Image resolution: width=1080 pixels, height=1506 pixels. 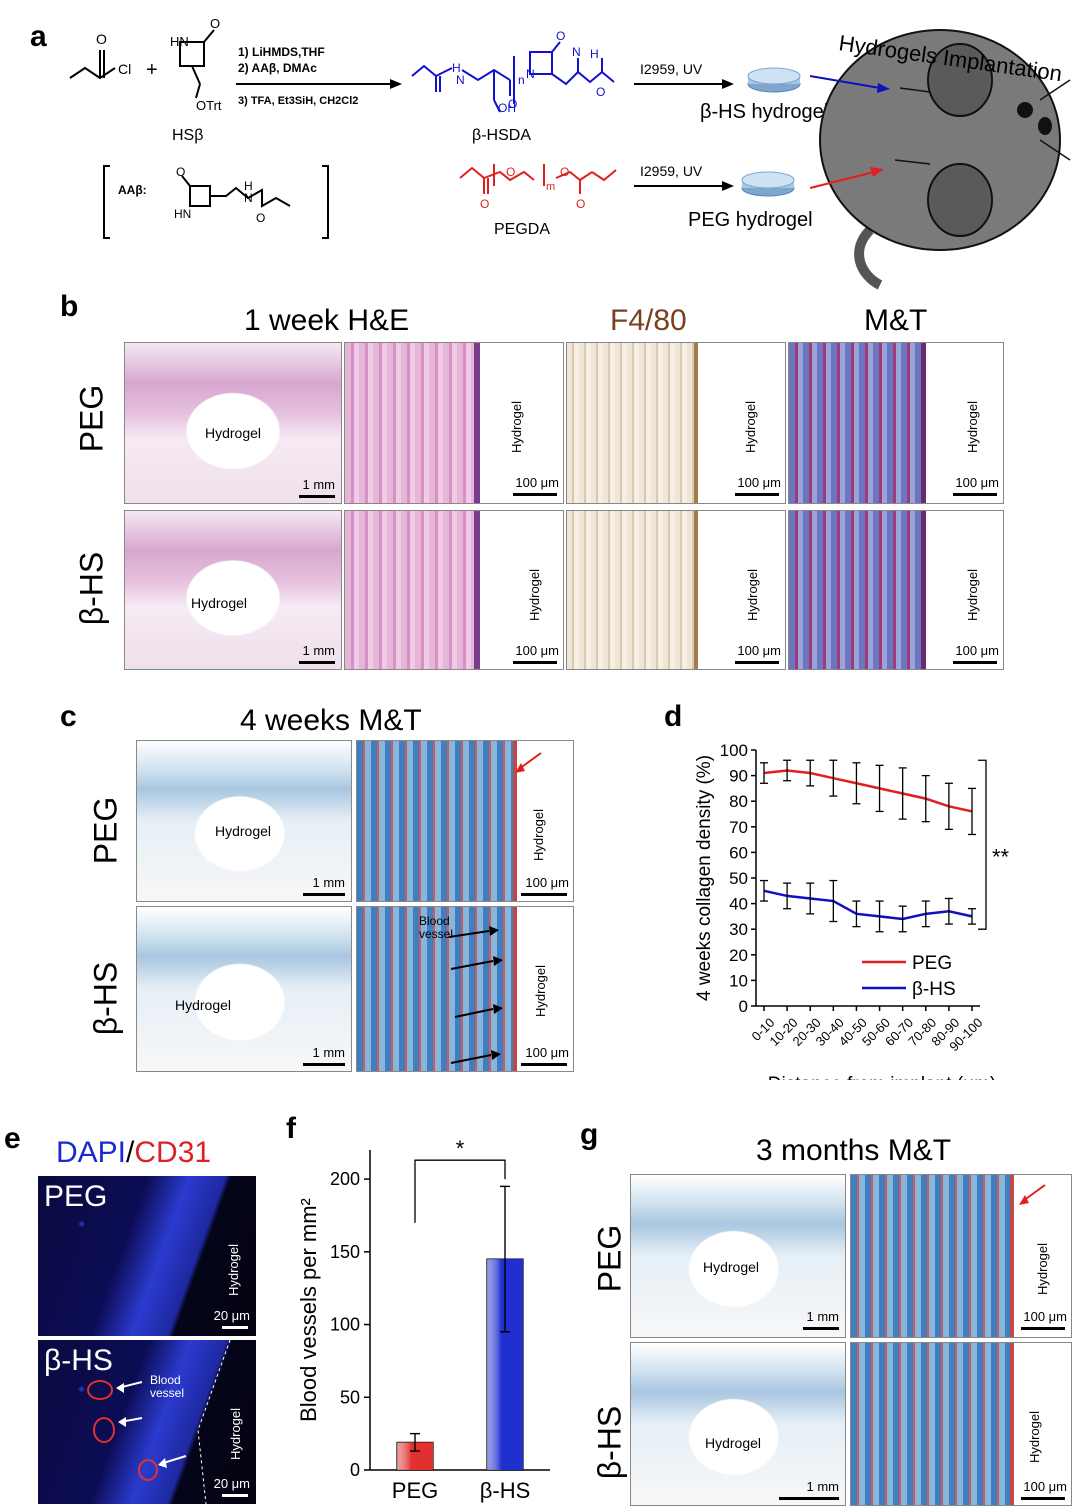 What do you see at coordinates (298, 101) in the screenshot?
I see `step-3: 3) TFA, Et3SiH, CH2Cl2` at bounding box center [298, 101].